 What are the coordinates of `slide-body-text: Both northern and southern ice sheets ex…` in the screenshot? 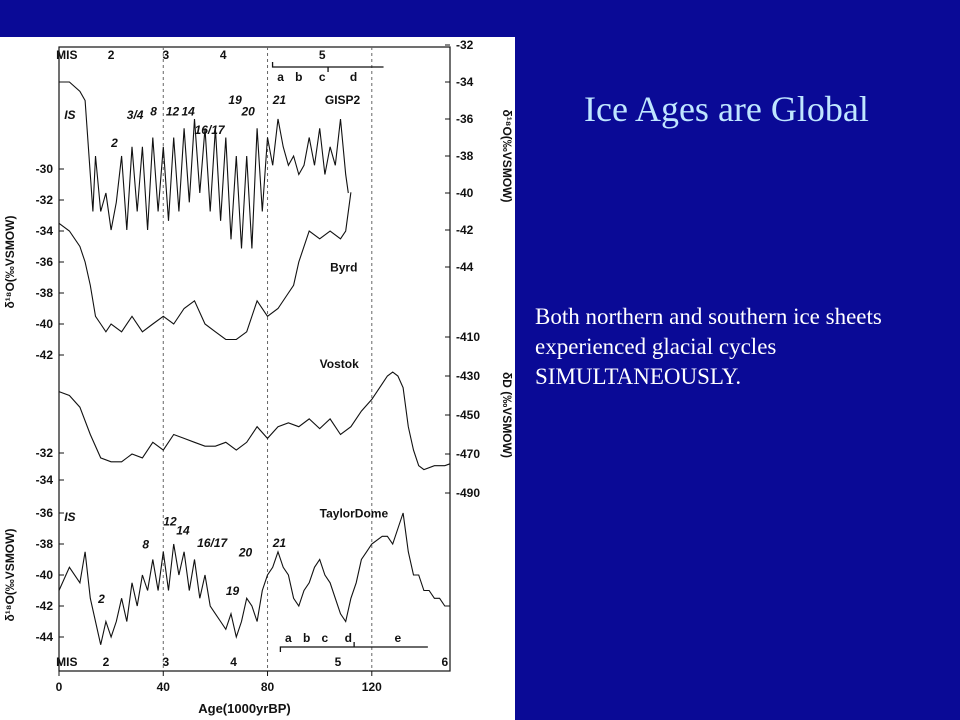 It's located at (708, 346).